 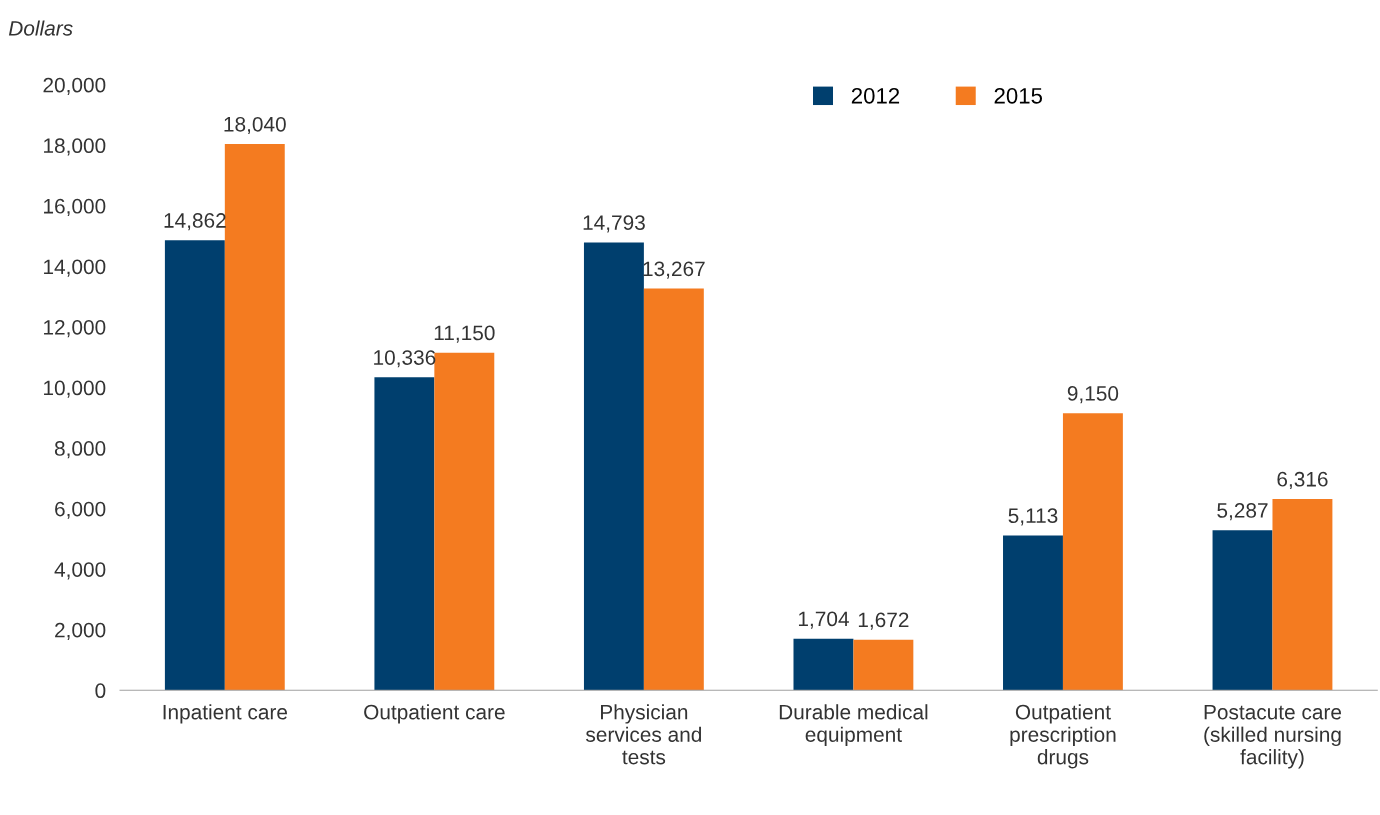 What do you see at coordinates (80, 510) in the screenshot?
I see `y-tick-label: 6,000` at bounding box center [80, 510].